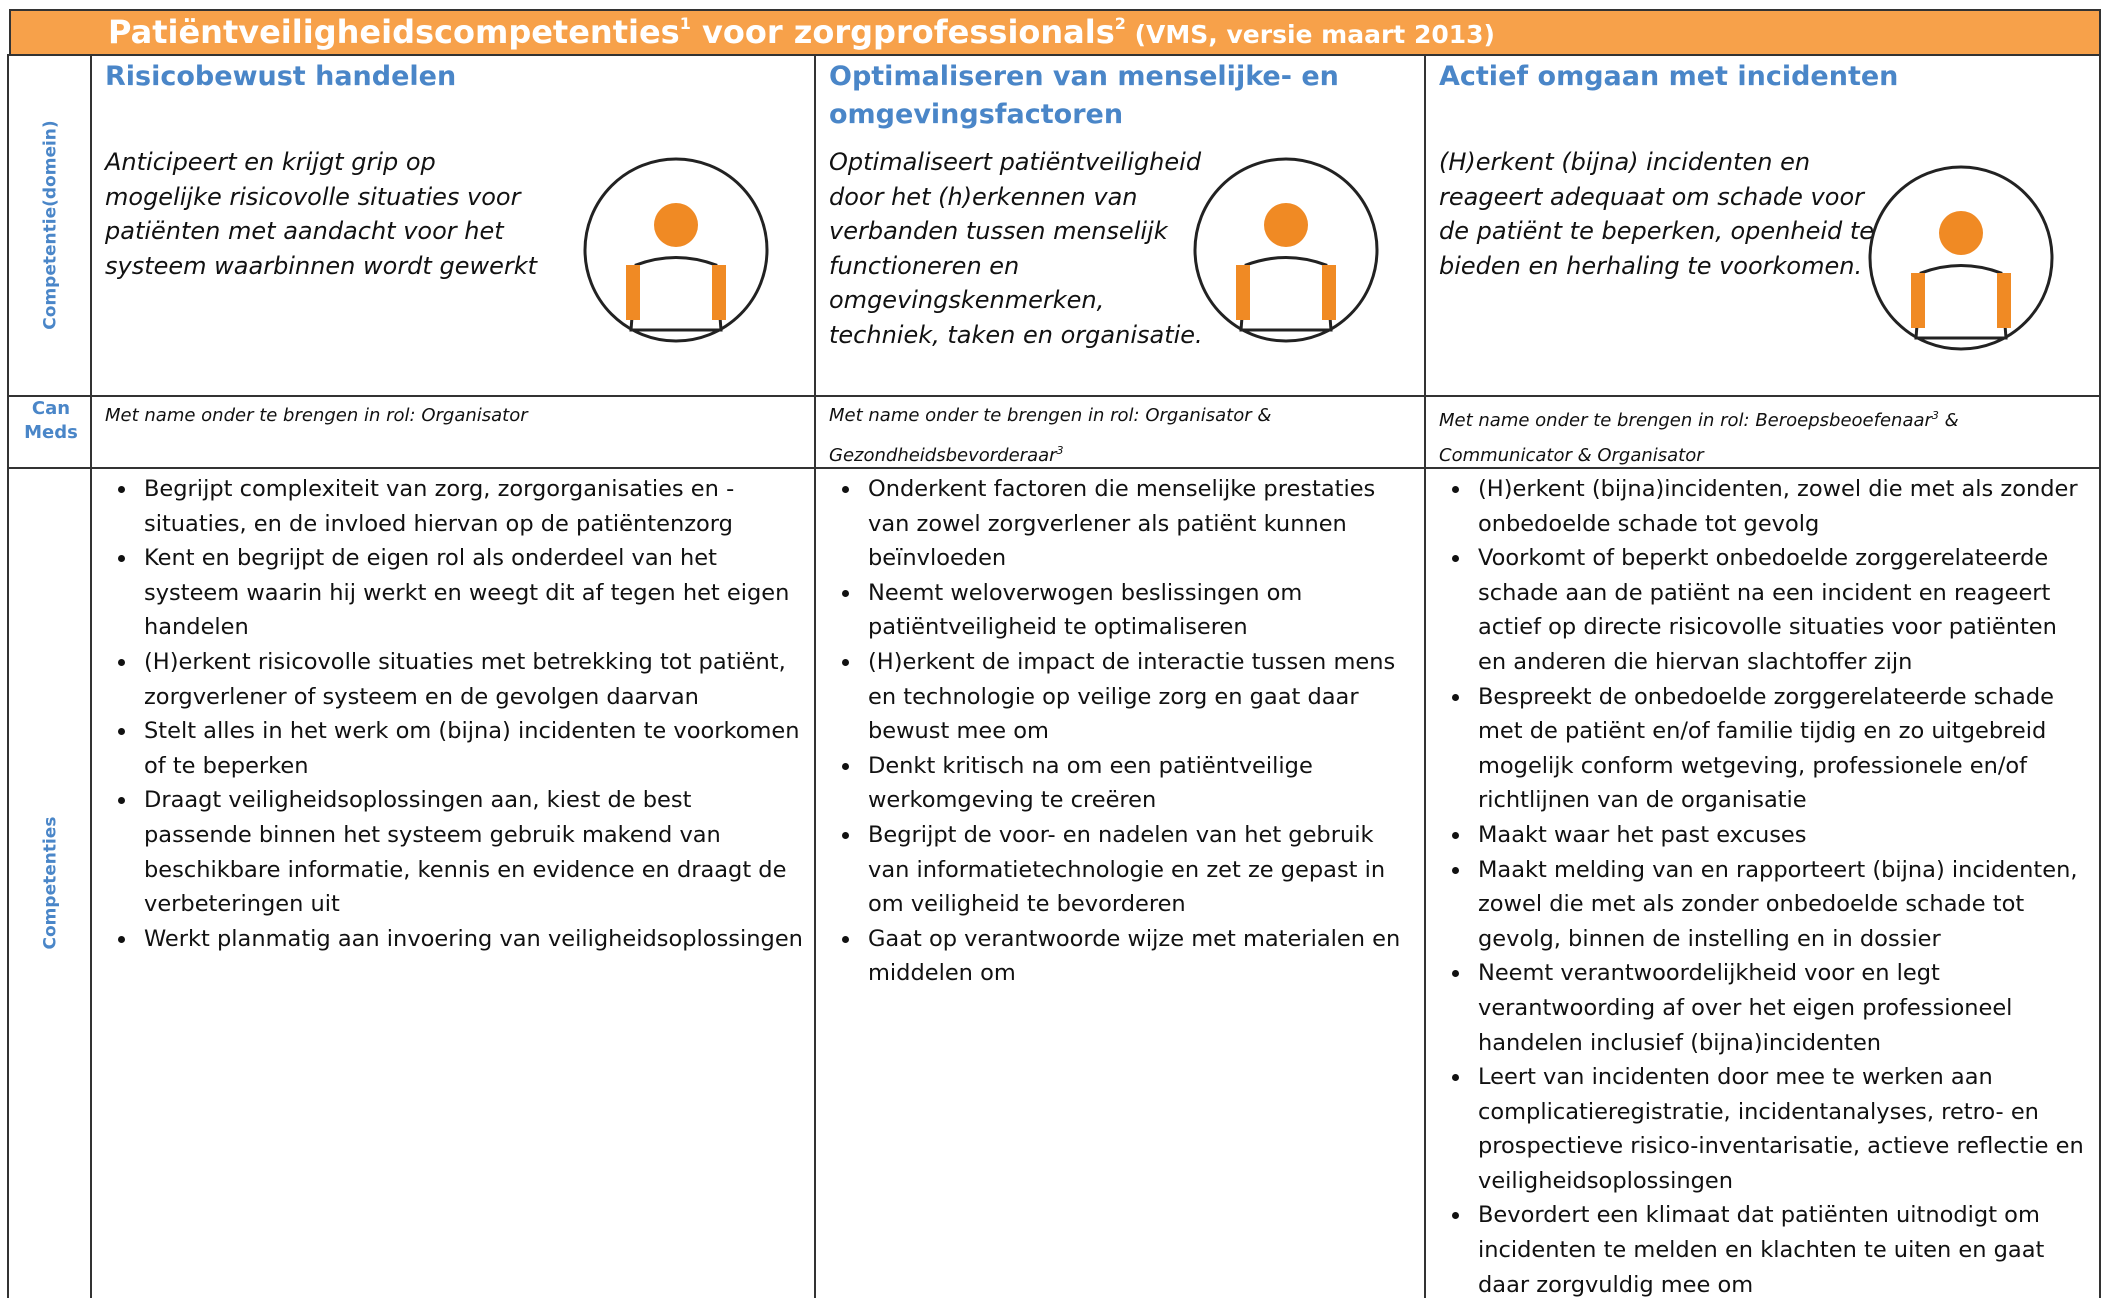  I want to click on subtitle: (VMS, versie maart 2013), so click(1310, 34).